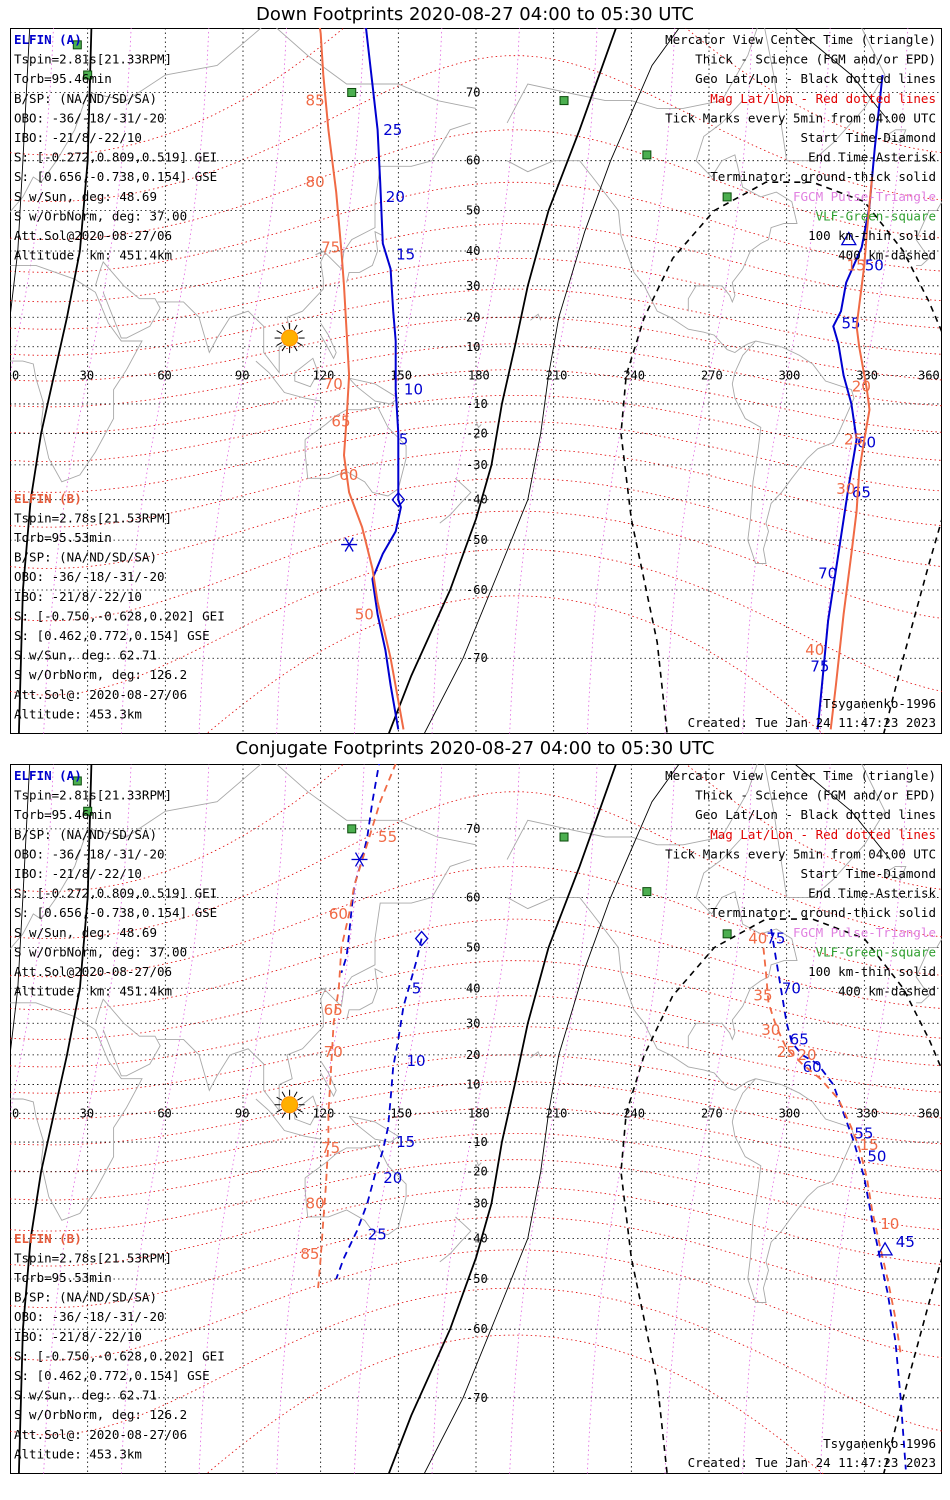 Image resolution: width=950 pixels, height=1500 pixels. I want to click on legend-entry: Start Time-Diamond, so click(868, 873).